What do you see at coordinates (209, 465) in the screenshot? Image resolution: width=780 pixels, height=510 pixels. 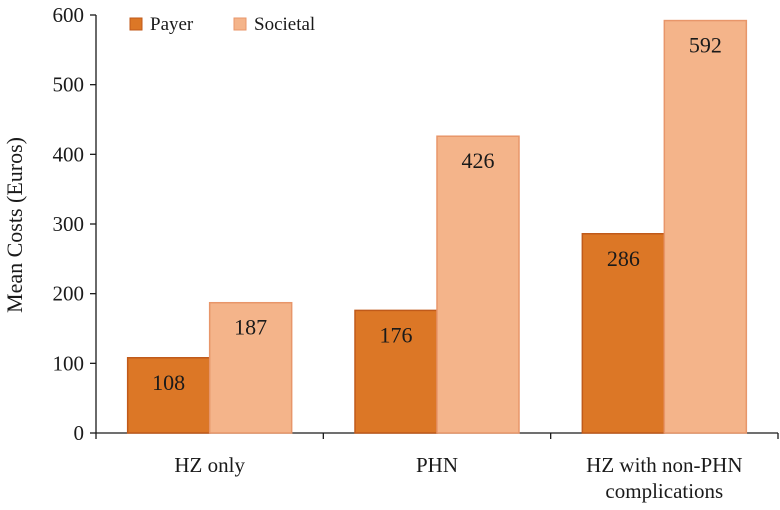 I see `x-category-label: HZ only` at bounding box center [209, 465].